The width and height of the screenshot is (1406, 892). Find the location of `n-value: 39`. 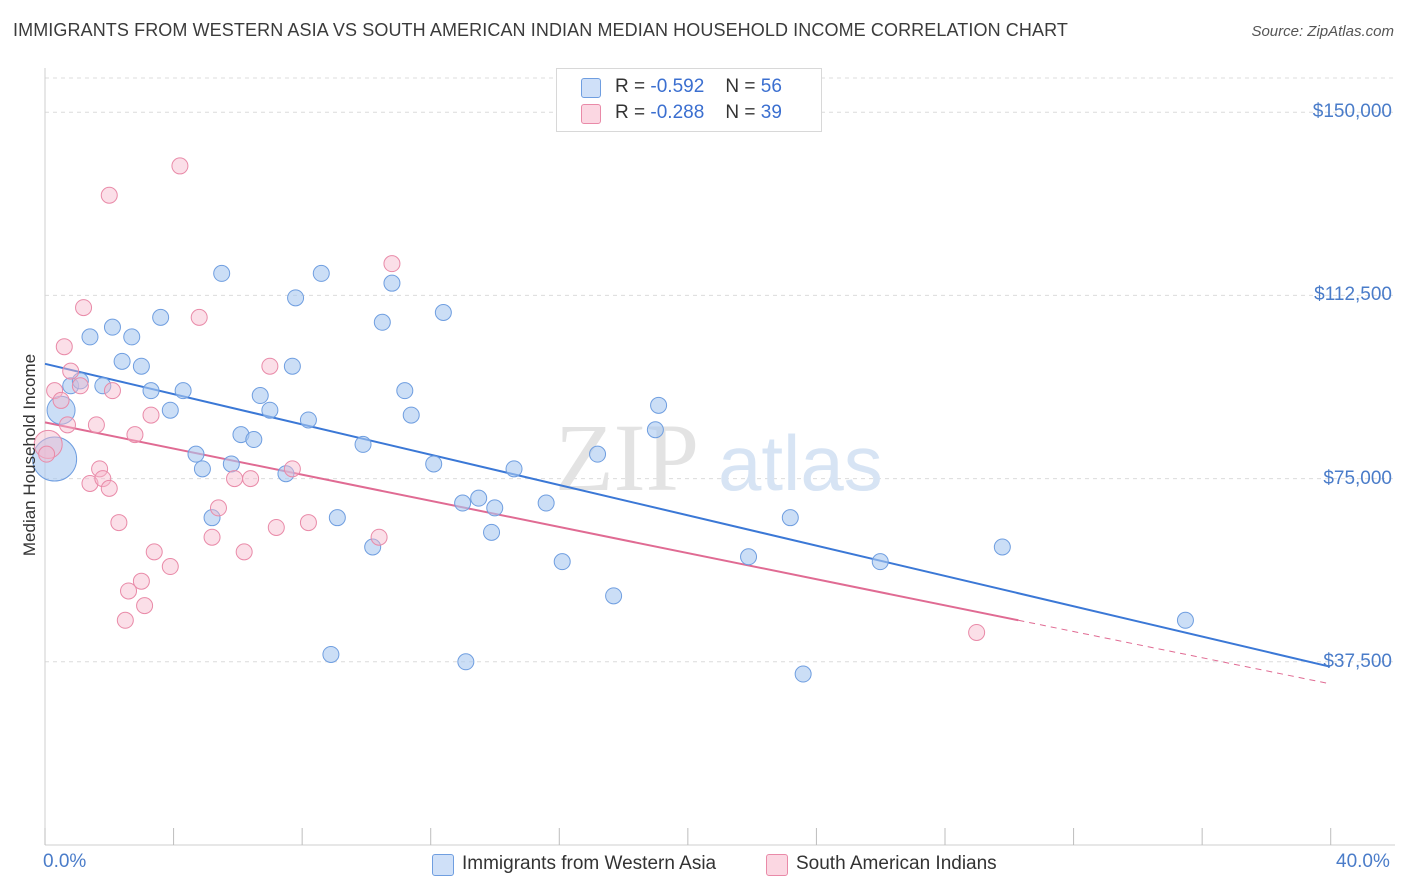

n-value: 39 is located at coordinates (771, 112).